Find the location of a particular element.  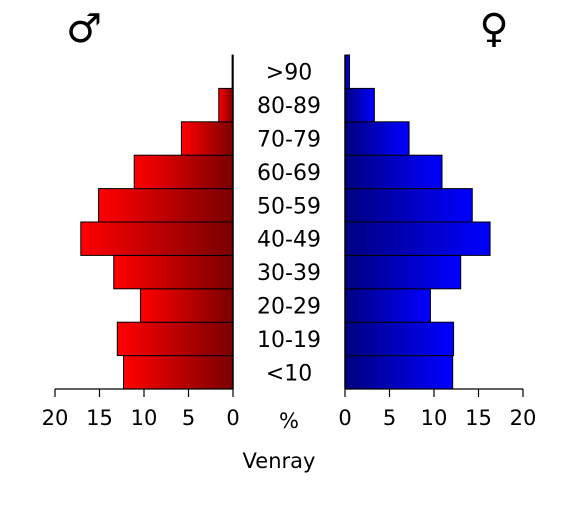

female-symbol: ♀ is located at coordinates (493, 29).